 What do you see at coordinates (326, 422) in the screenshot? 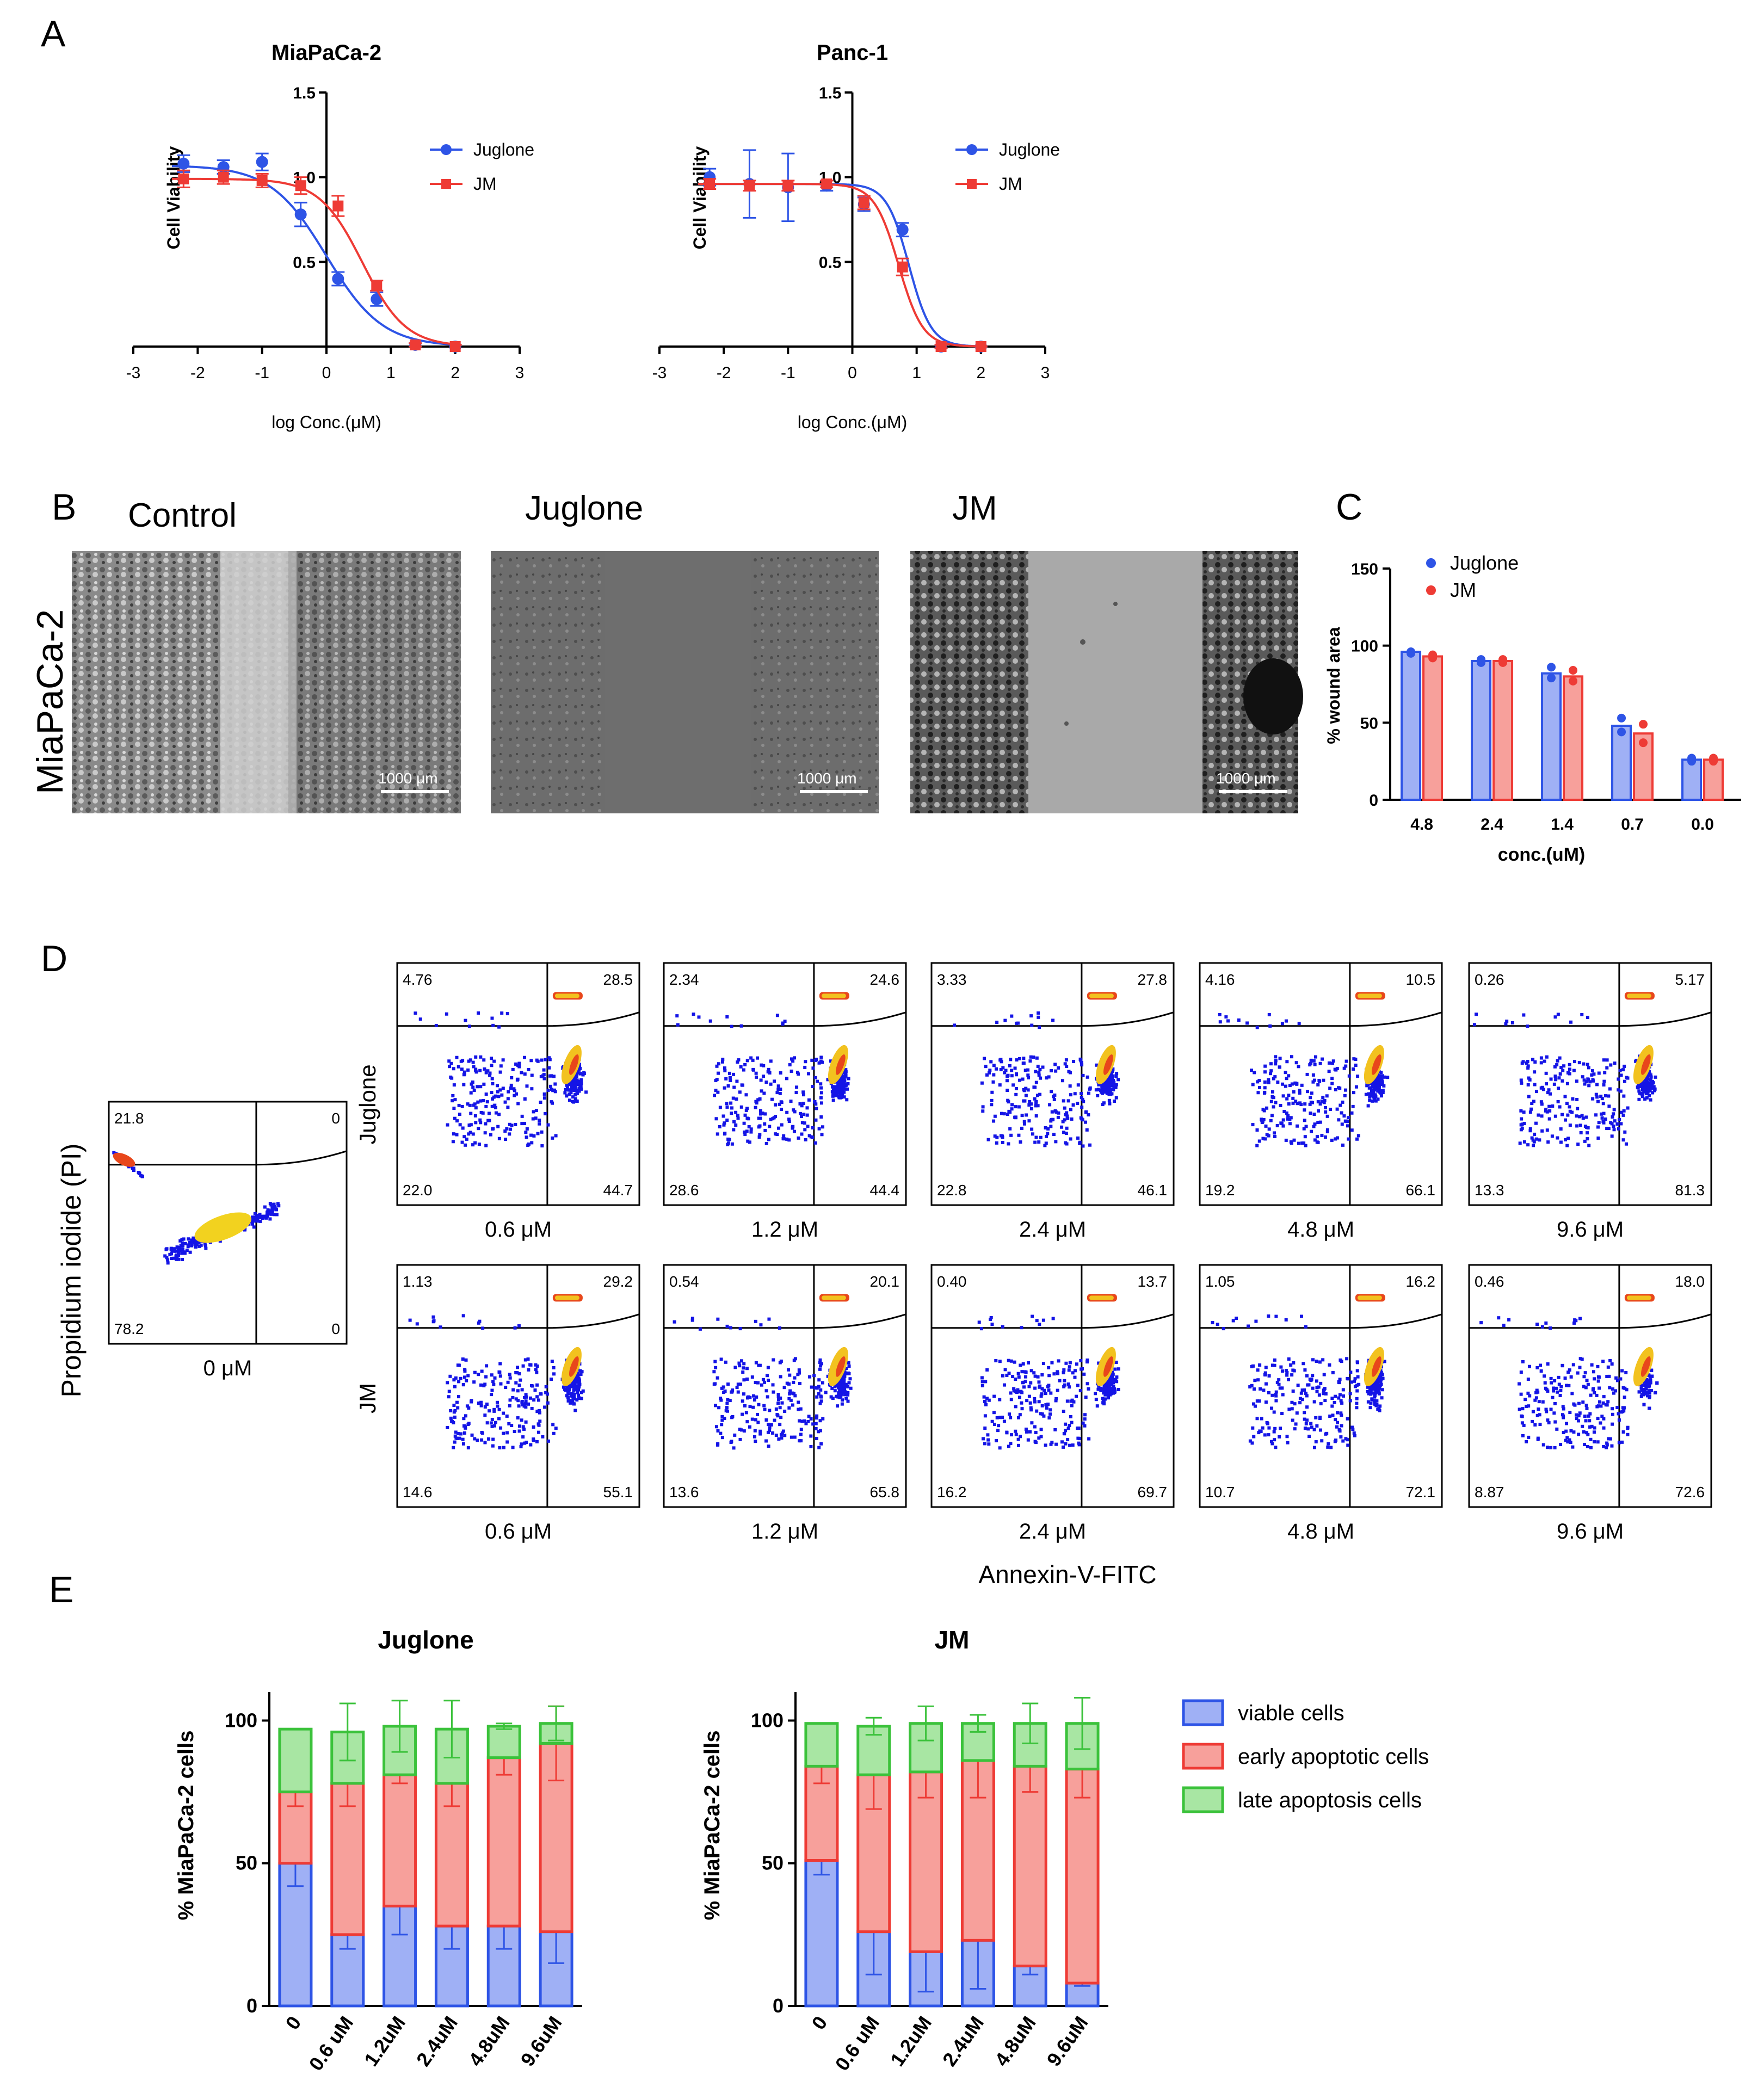
I see `x-axis-label: log Conc.(μM)` at bounding box center [326, 422].